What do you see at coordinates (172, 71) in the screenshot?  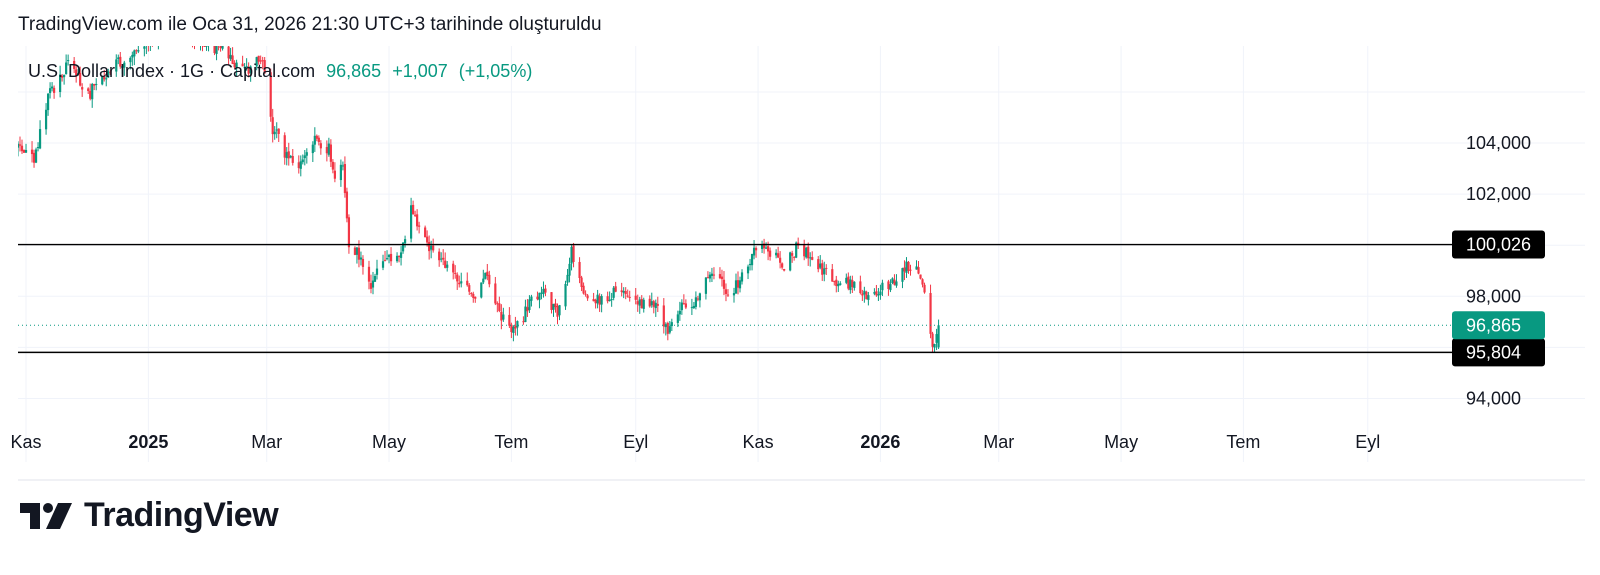 I see `symbol-name: U.S. Dollar Index · 1G · Capital.com` at bounding box center [172, 71].